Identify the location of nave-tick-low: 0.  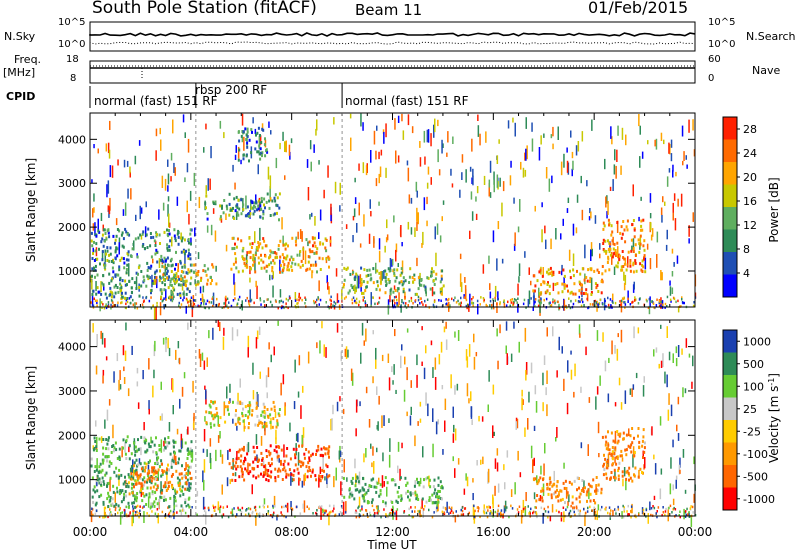
(711, 78).